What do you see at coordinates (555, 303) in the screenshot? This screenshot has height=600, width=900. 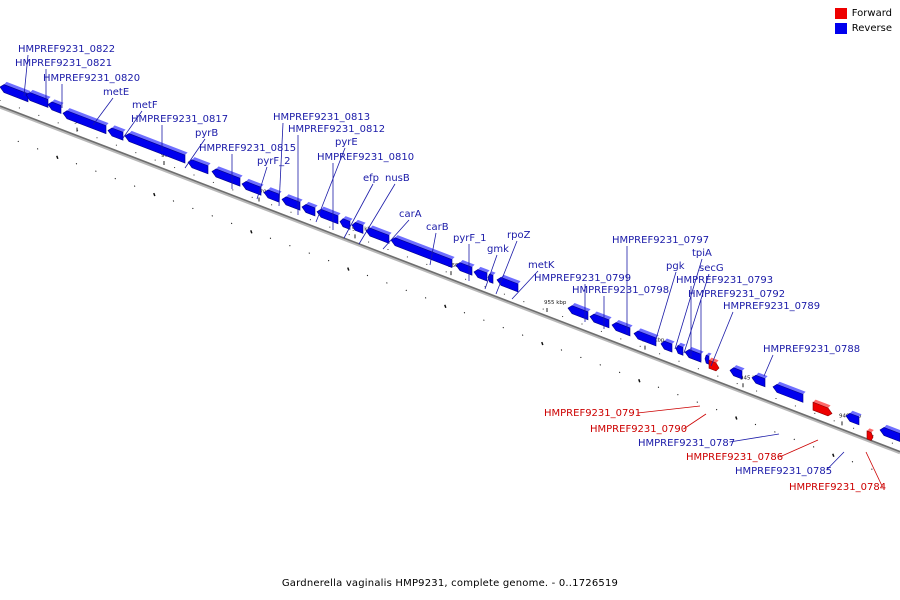 I see `tick-label: 955 kbp` at bounding box center [555, 303].